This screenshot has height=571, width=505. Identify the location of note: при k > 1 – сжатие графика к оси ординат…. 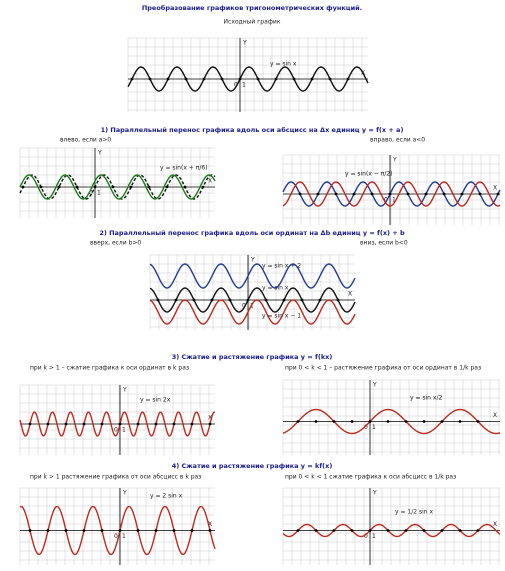
(109, 368).